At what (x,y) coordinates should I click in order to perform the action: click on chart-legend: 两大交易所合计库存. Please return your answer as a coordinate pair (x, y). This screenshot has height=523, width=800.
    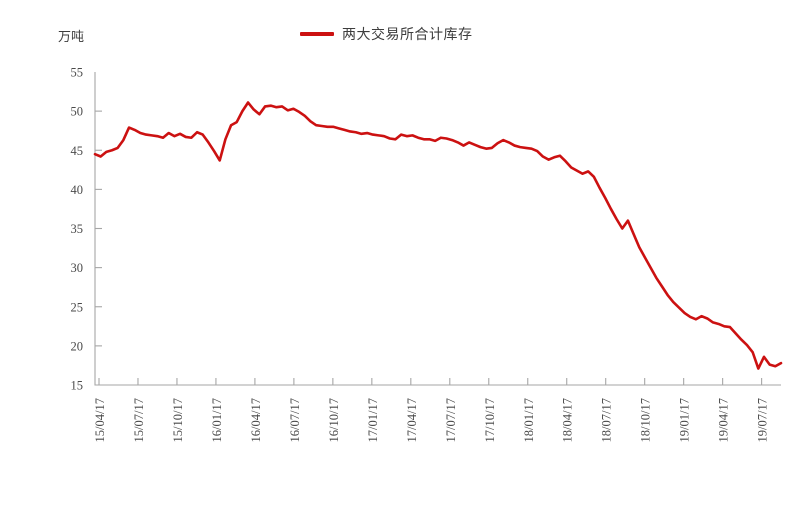
    Looking at the image, I should click on (386, 34).